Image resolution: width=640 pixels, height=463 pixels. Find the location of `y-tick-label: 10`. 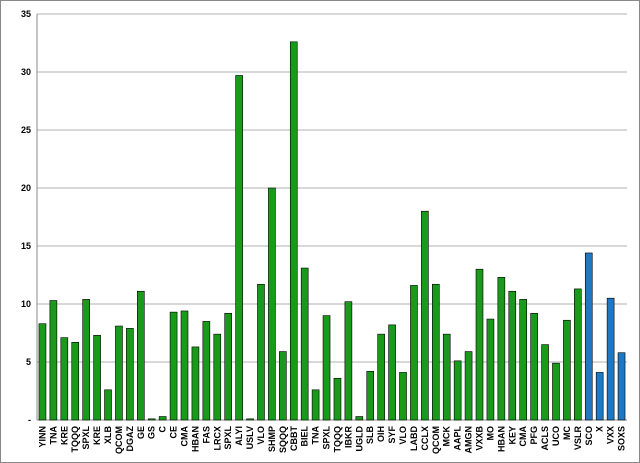

y-tick-label: 10 is located at coordinates (26, 304).